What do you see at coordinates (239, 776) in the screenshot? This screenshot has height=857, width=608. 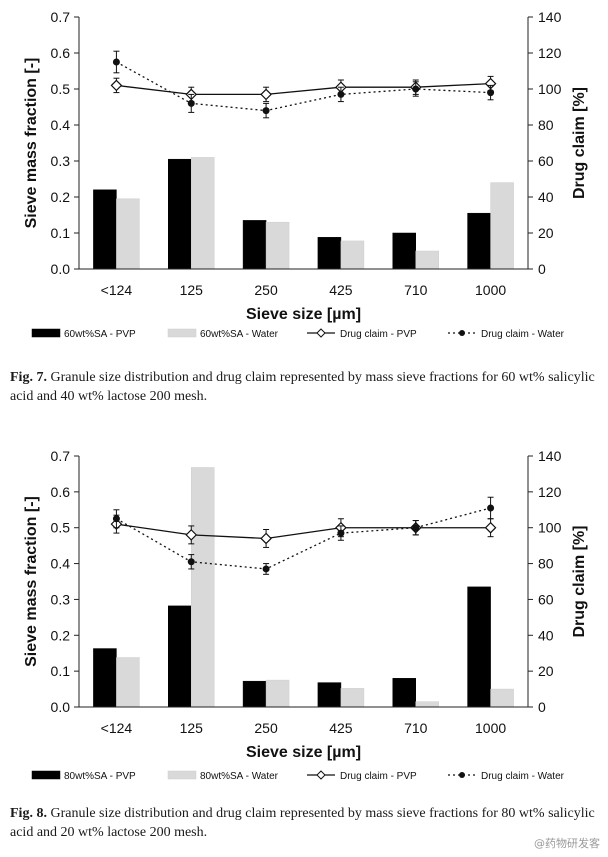 I see `legend-label: 80wt%SA - Water` at bounding box center [239, 776].